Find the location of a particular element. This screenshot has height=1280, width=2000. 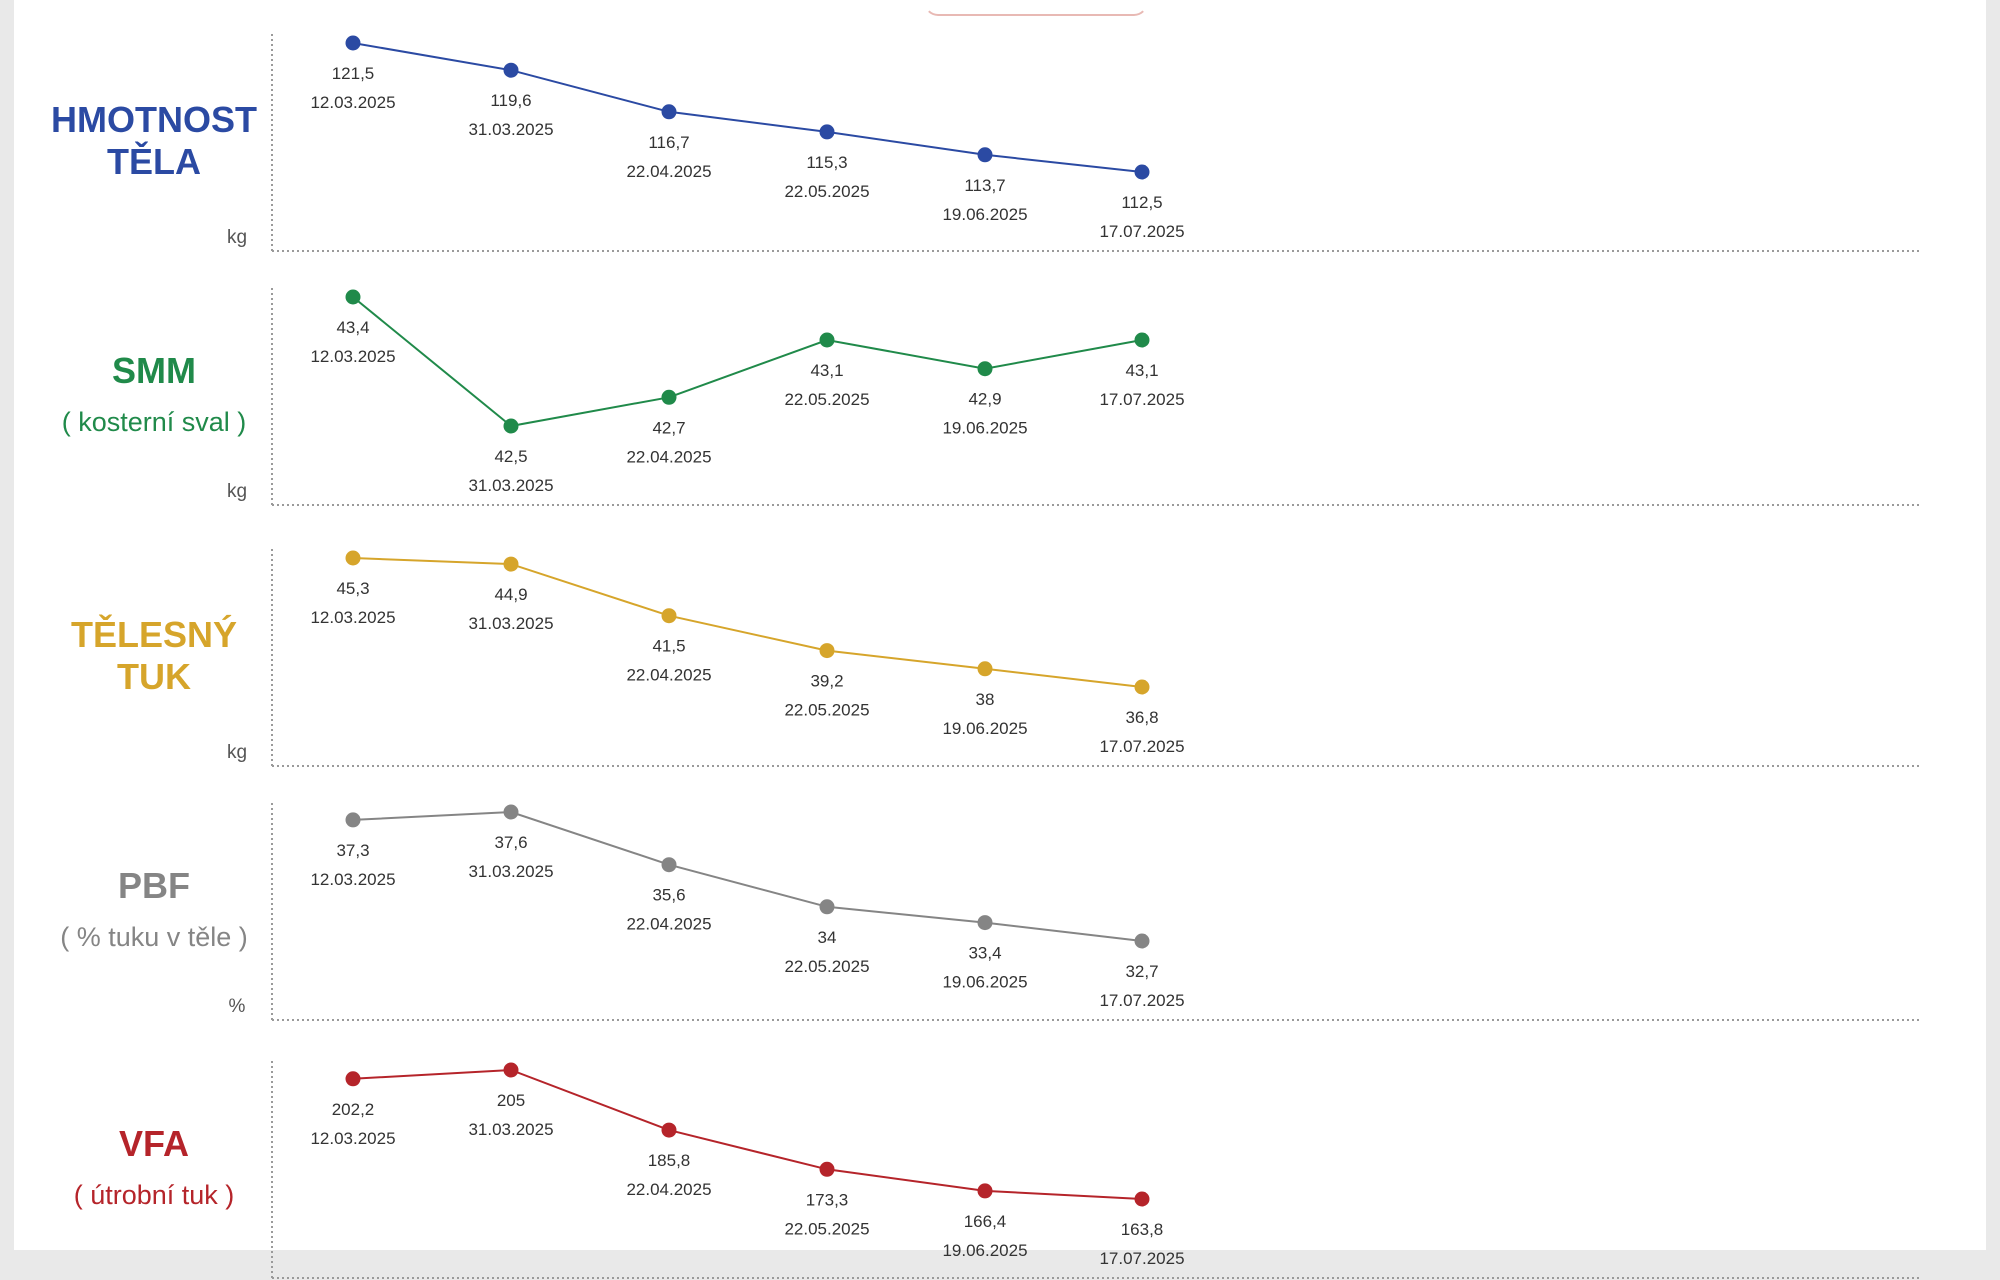

value-label: 36,8 is located at coordinates (1141, 717).